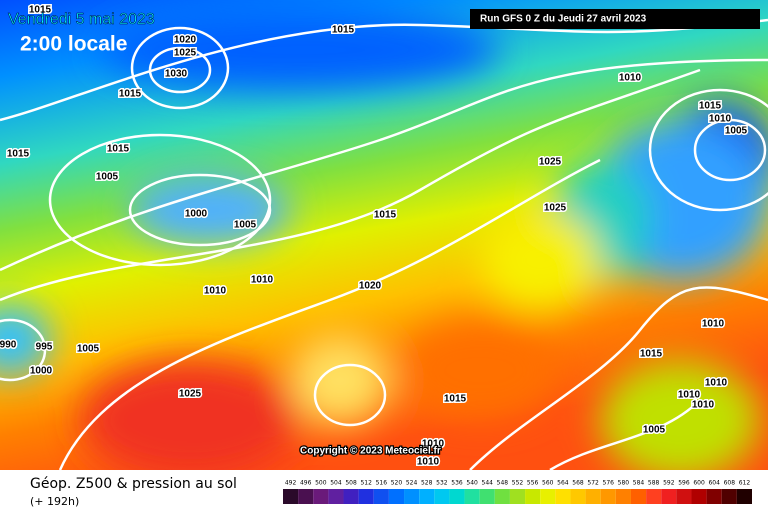 This screenshot has width=768, height=516. What do you see at coordinates (518, 483) in the screenshot?
I see `scale-label: 552` at bounding box center [518, 483].